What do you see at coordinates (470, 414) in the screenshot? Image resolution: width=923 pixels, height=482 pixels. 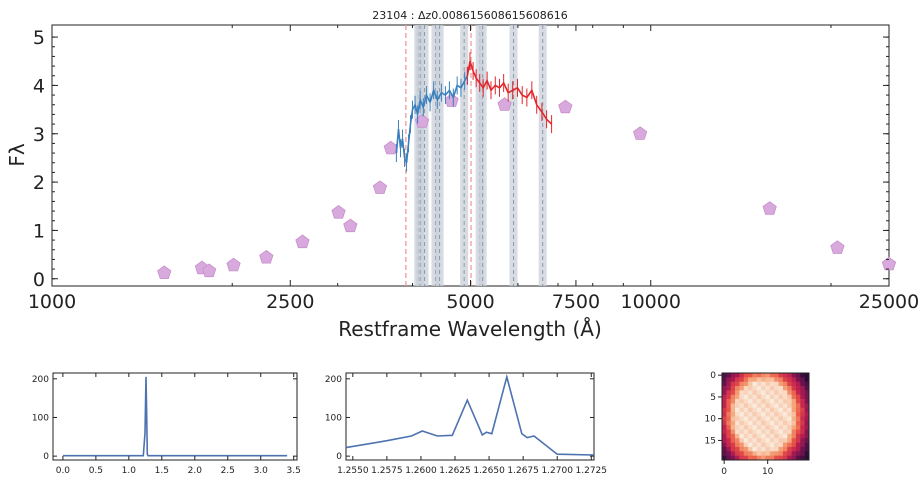 I see `inset-line` at bounding box center [470, 414].